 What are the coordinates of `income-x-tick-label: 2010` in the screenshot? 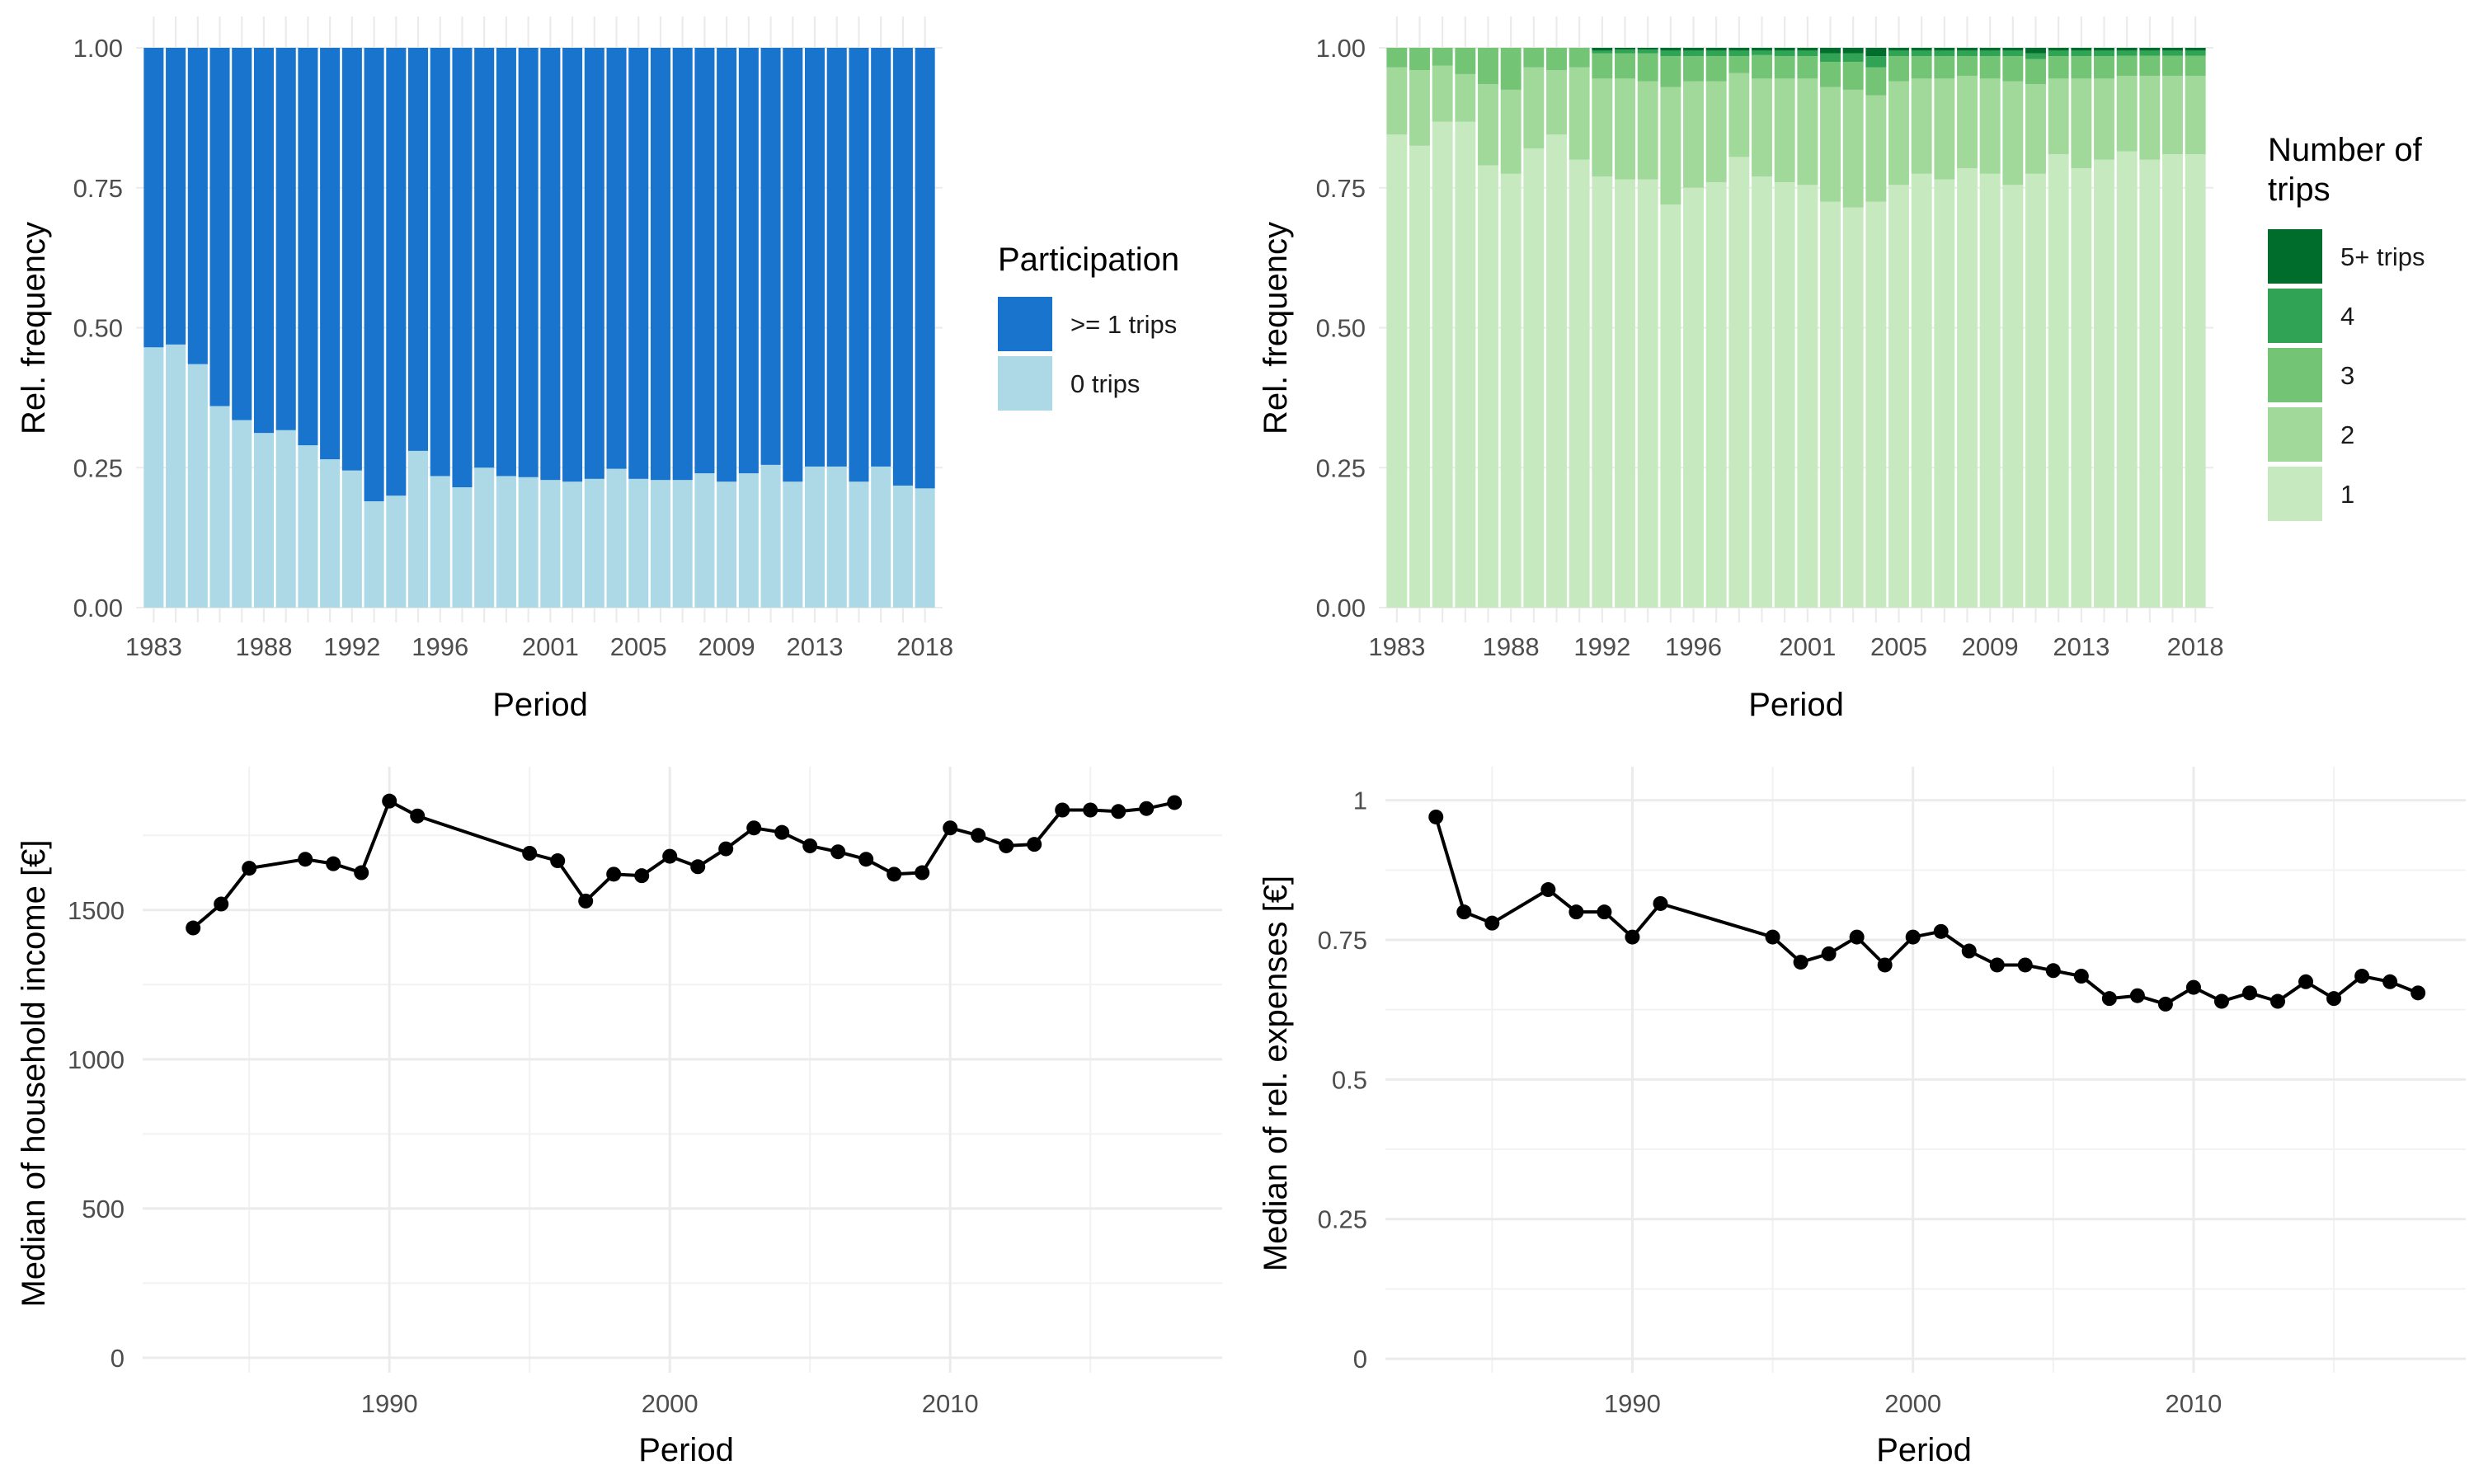 It's located at (950, 1403).